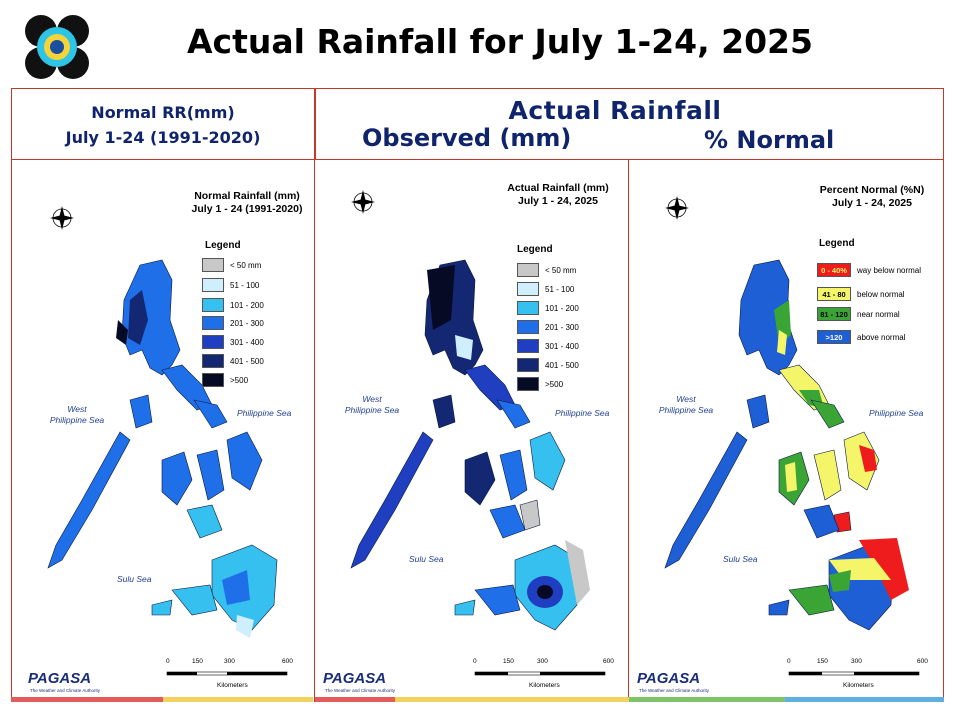 The height and width of the screenshot is (720, 960). Describe the element at coordinates (834, 337) in the screenshot. I see `legend-swatch: >120` at that location.